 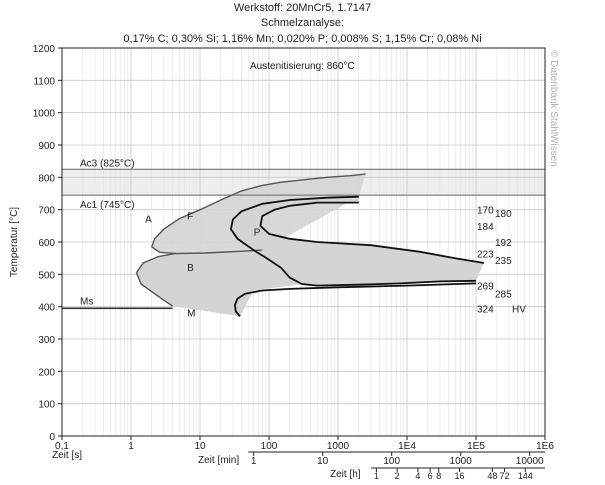 What do you see at coordinates (376, 476) in the screenshot?
I see `hours-tick-label: 1` at bounding box center [376, 476].